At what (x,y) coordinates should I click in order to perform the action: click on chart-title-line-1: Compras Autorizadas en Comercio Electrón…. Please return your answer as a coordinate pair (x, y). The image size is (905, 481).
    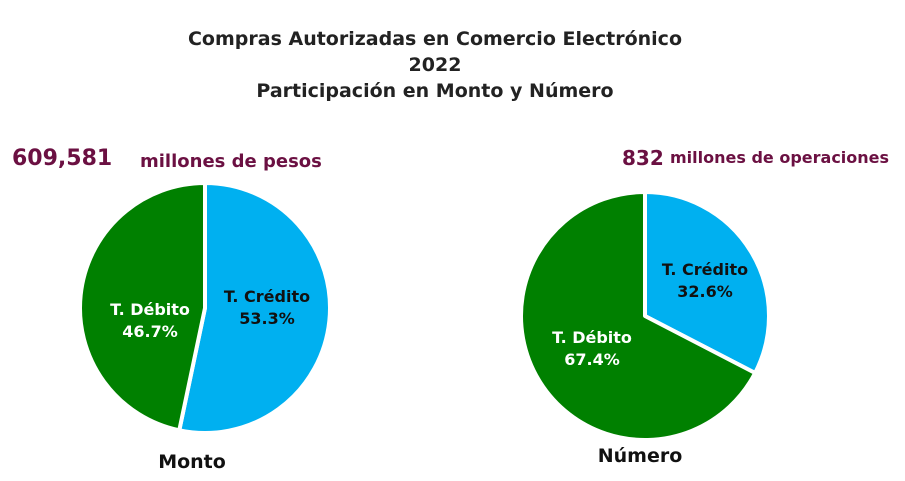
    Looking at the image, I should click on (434, 39).